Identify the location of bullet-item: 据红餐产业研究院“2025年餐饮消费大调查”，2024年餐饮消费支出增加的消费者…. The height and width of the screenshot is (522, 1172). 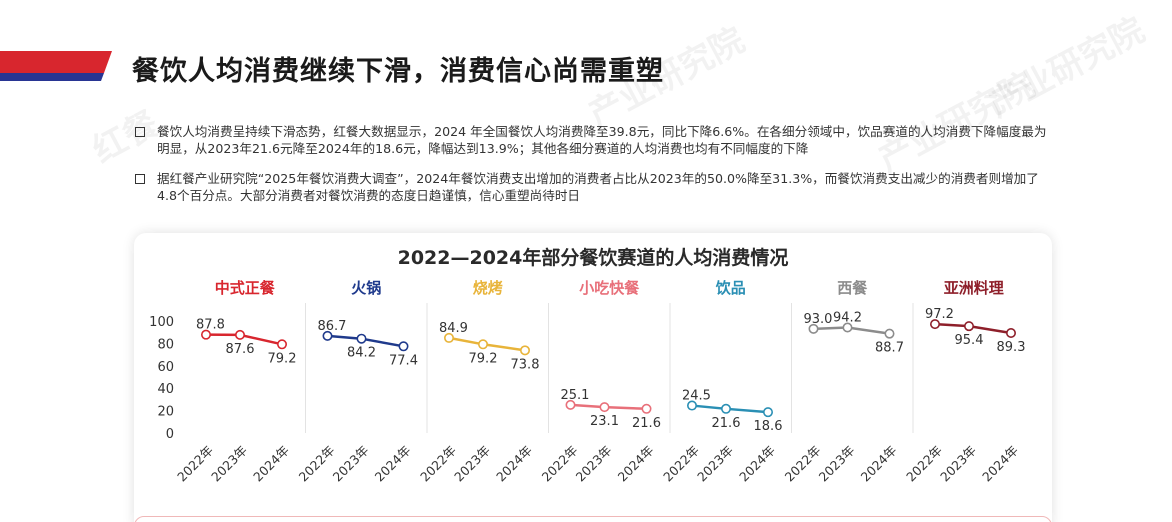
(592, 187).